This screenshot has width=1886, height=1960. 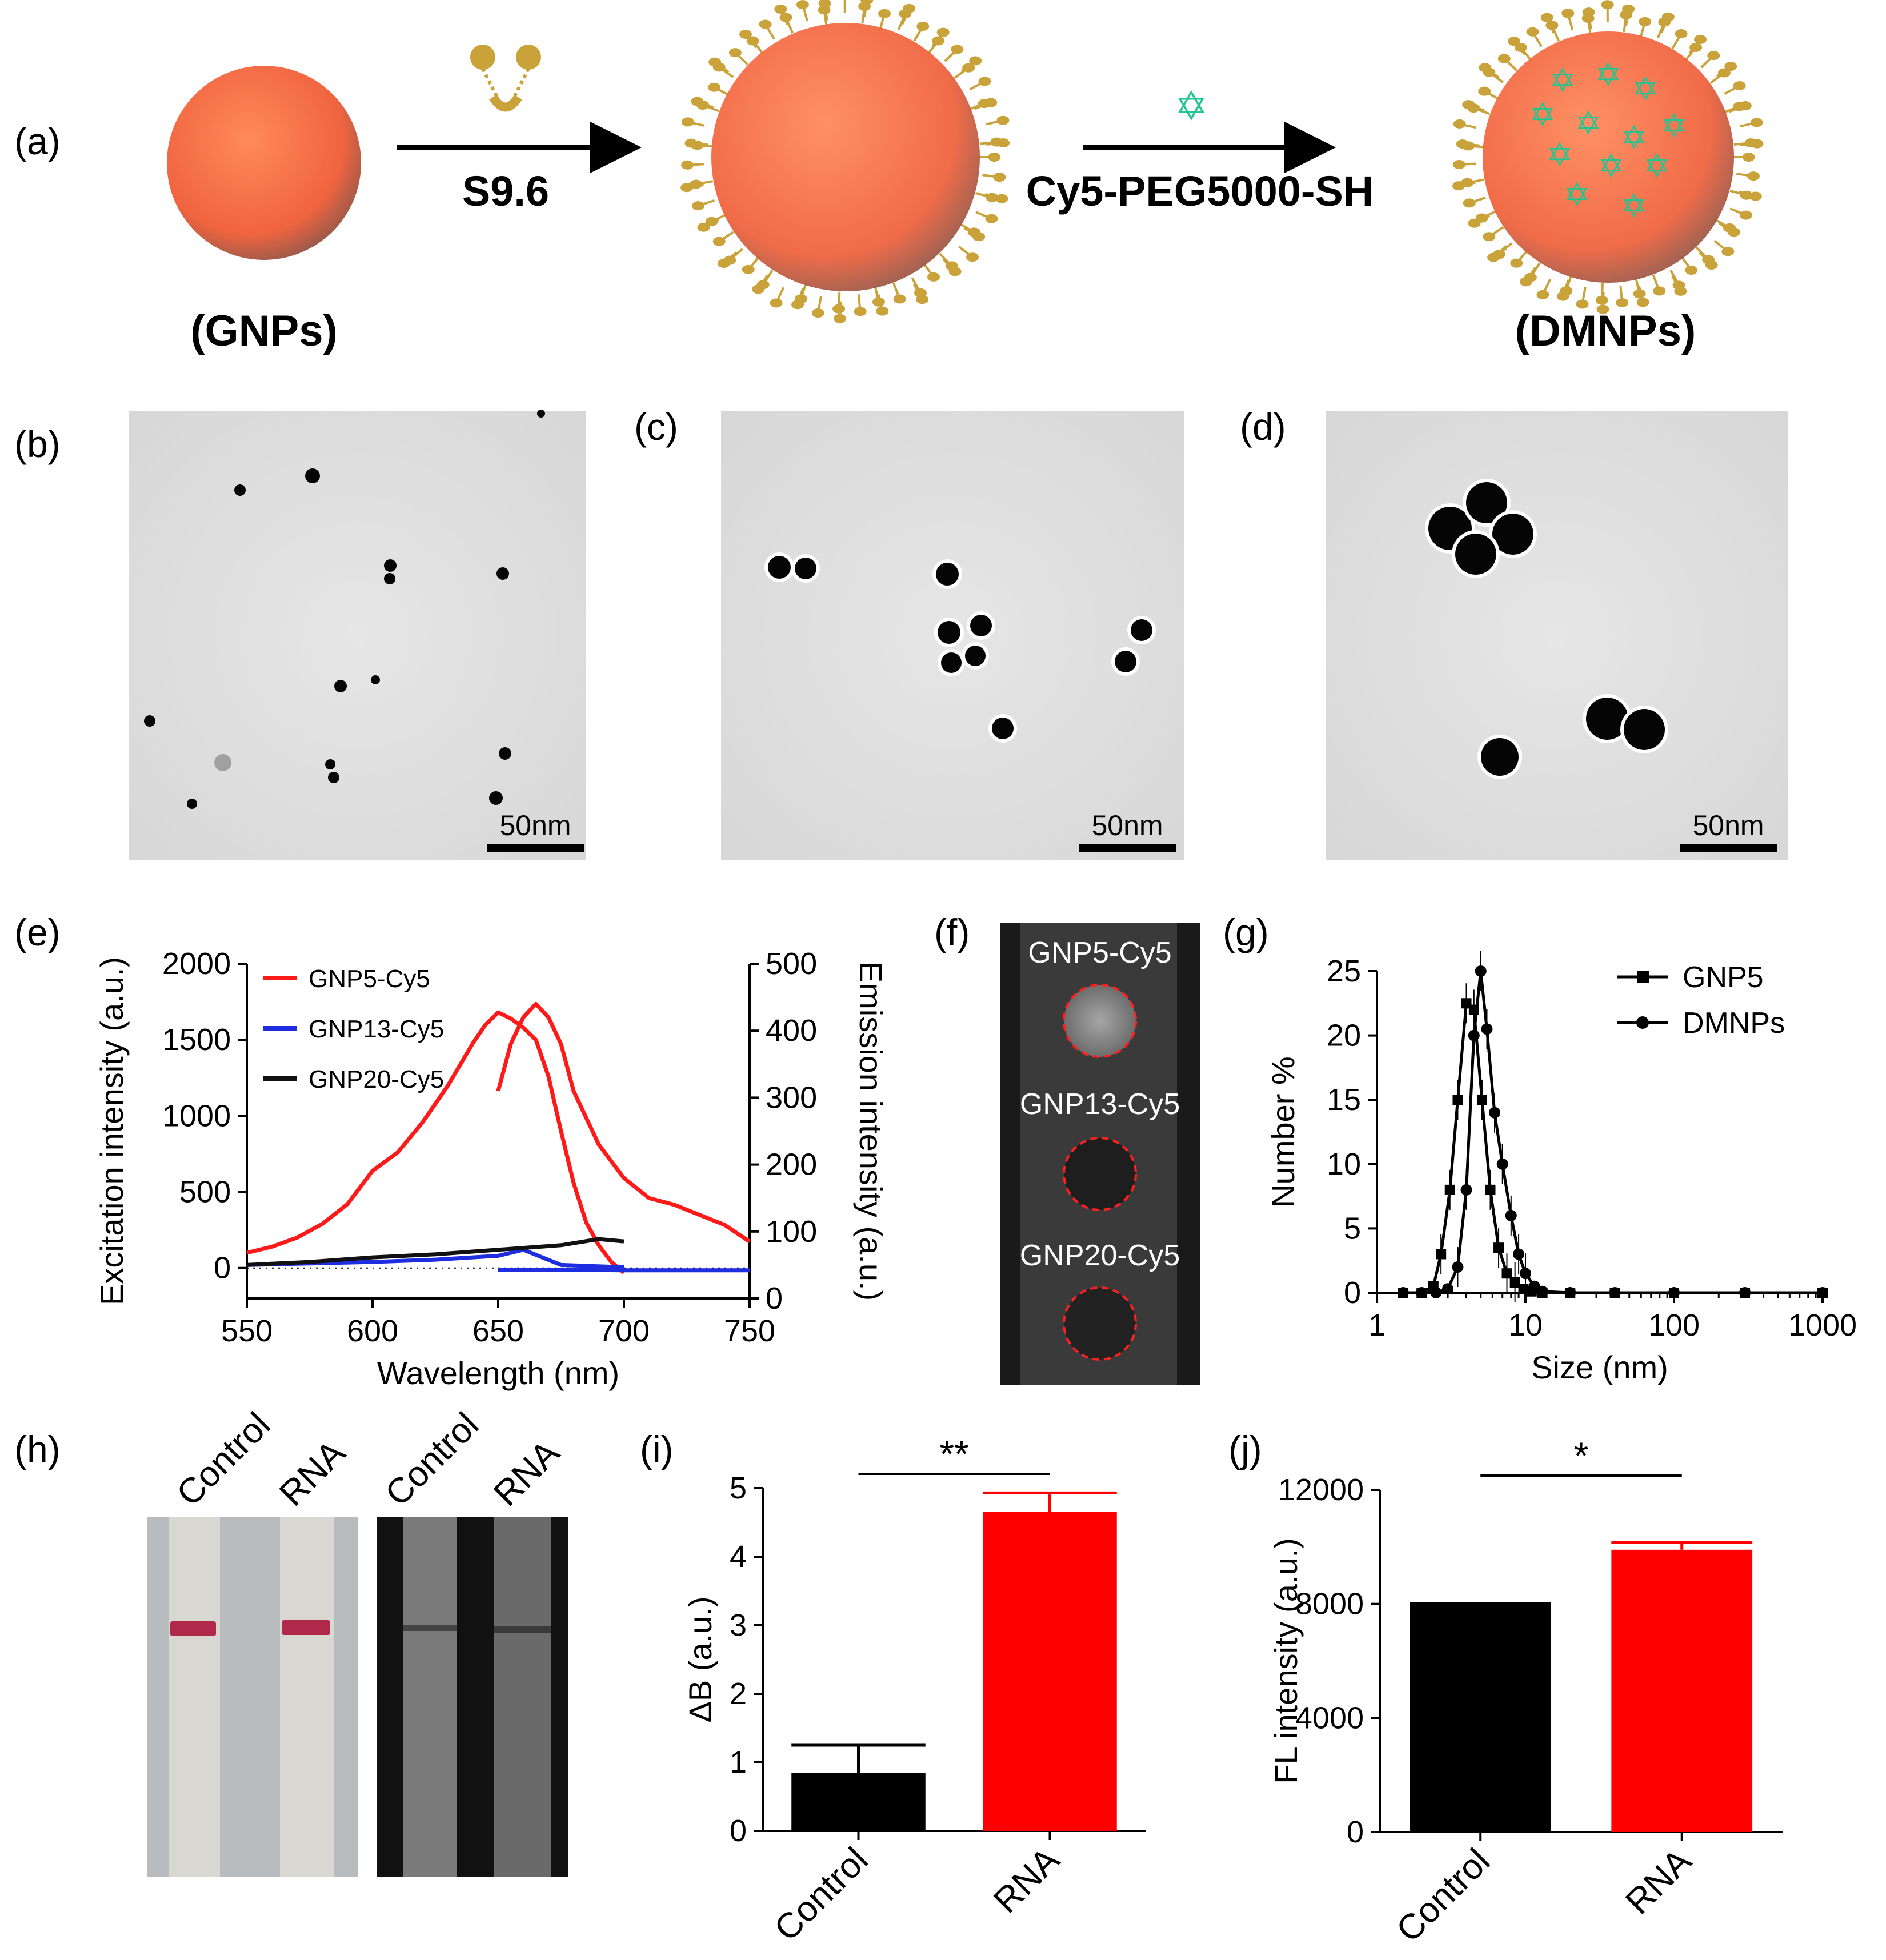 I want to click on x-tick-label: 550, so click(x=247, y=1331).